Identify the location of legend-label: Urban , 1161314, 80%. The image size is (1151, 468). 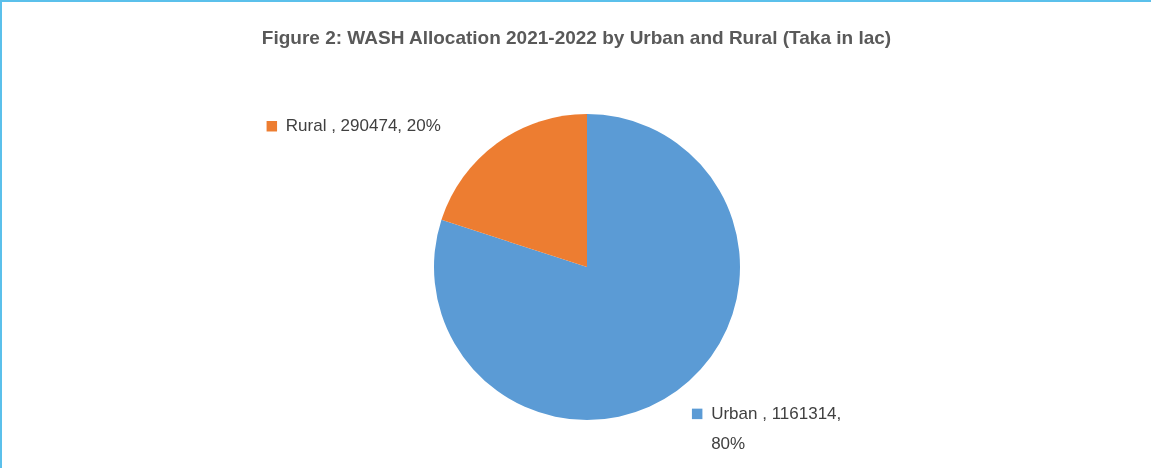
(776, 428).